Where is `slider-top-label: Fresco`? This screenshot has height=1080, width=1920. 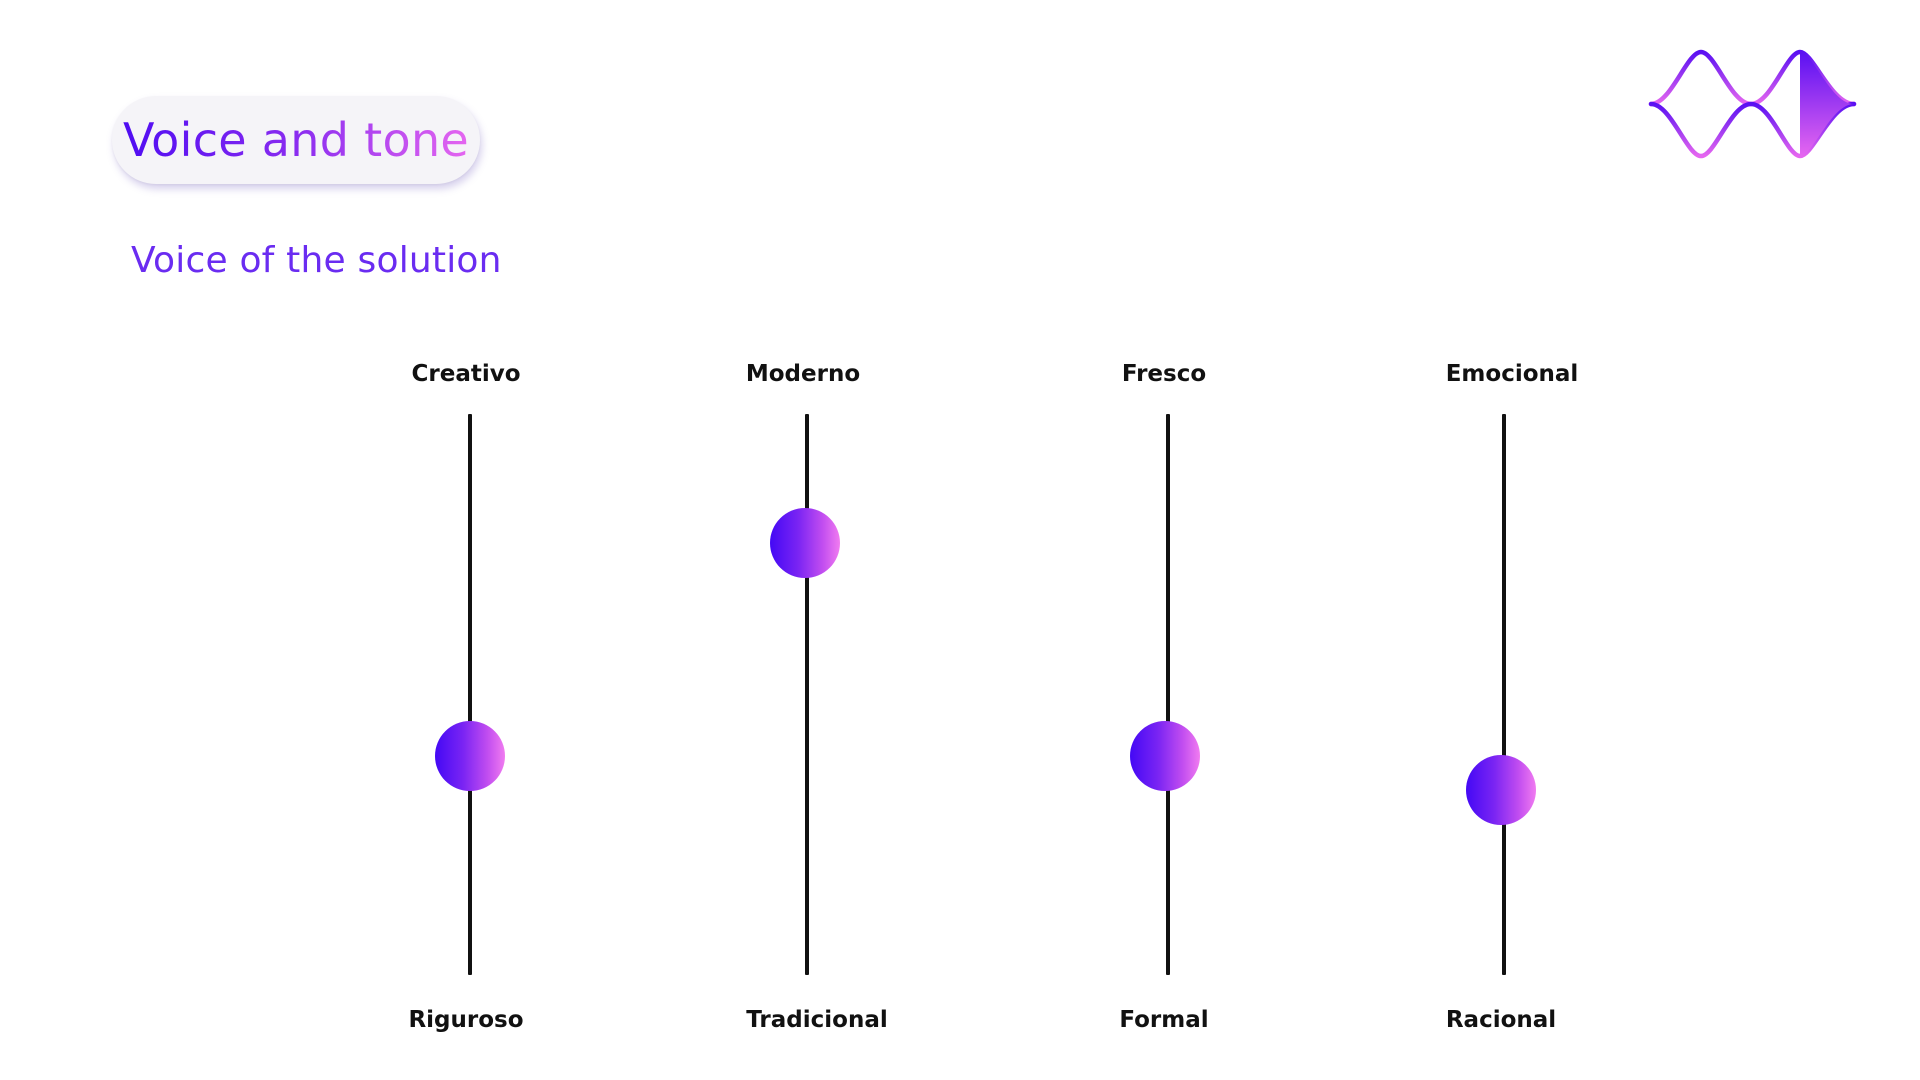
slider-top-label: Fresco is located at coordinates (1164, 374).